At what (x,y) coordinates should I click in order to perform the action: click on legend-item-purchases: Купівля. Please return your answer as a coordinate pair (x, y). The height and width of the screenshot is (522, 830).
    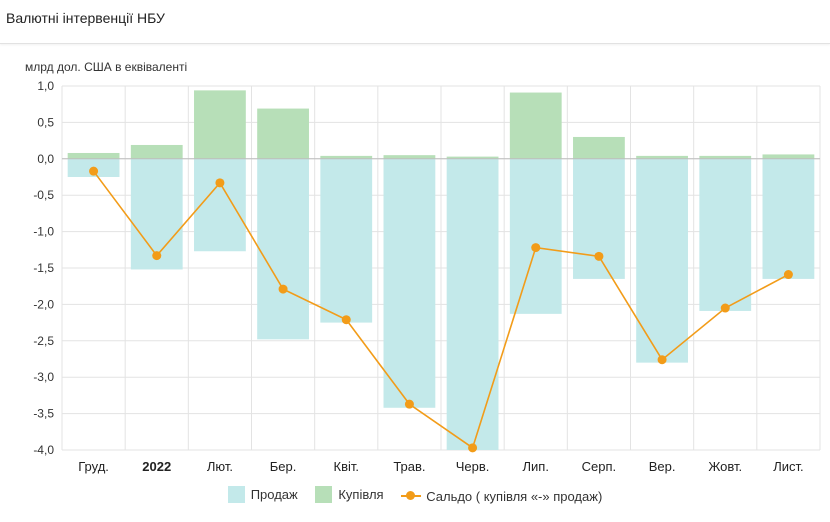
    Looking at the image, I should click on (349, 494).